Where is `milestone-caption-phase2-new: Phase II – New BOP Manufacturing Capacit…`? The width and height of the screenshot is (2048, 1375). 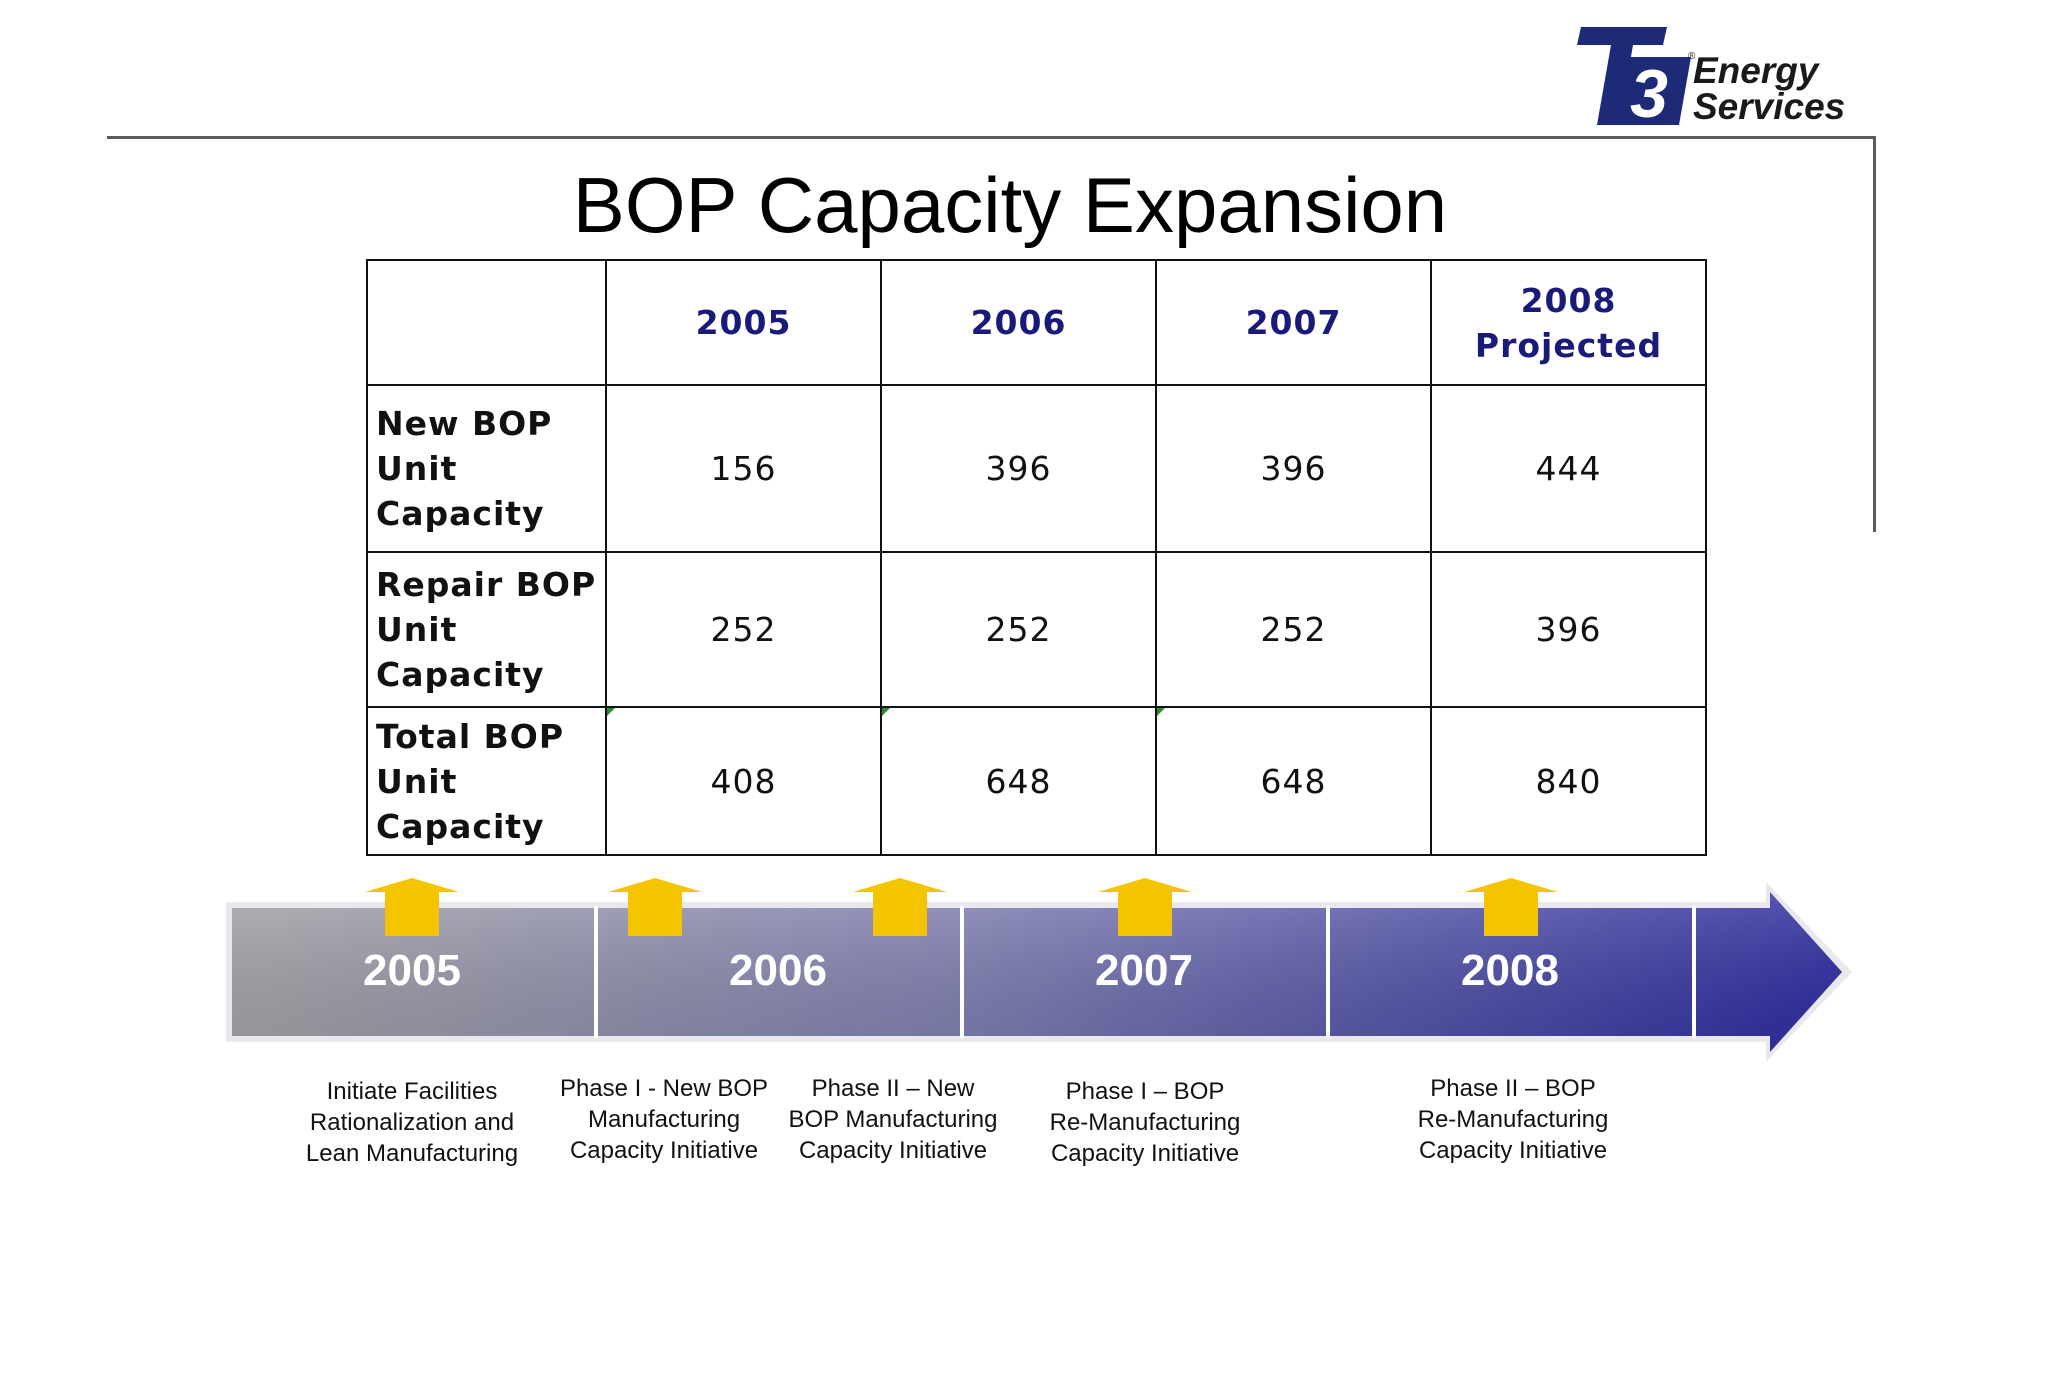
milestone-caption-phase2-new: Phase II – New BOP Manufacturing Capacit… is located at coordinates (893, 1119).